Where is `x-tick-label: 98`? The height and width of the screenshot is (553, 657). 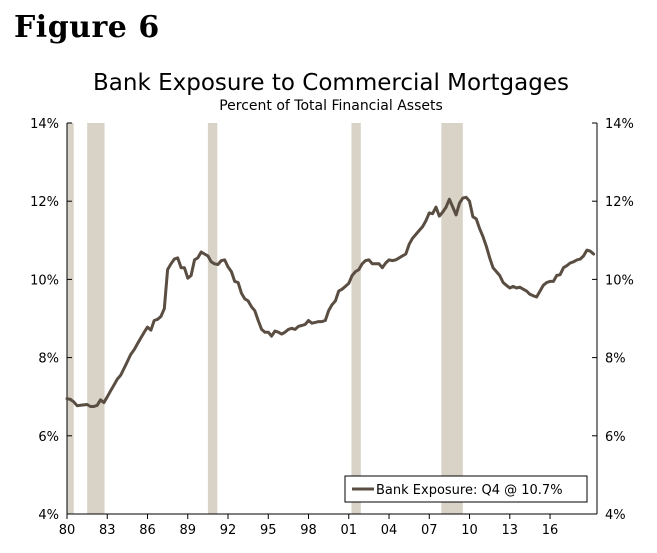 x-tick-label: 98 is located at coordinates (308, 530).